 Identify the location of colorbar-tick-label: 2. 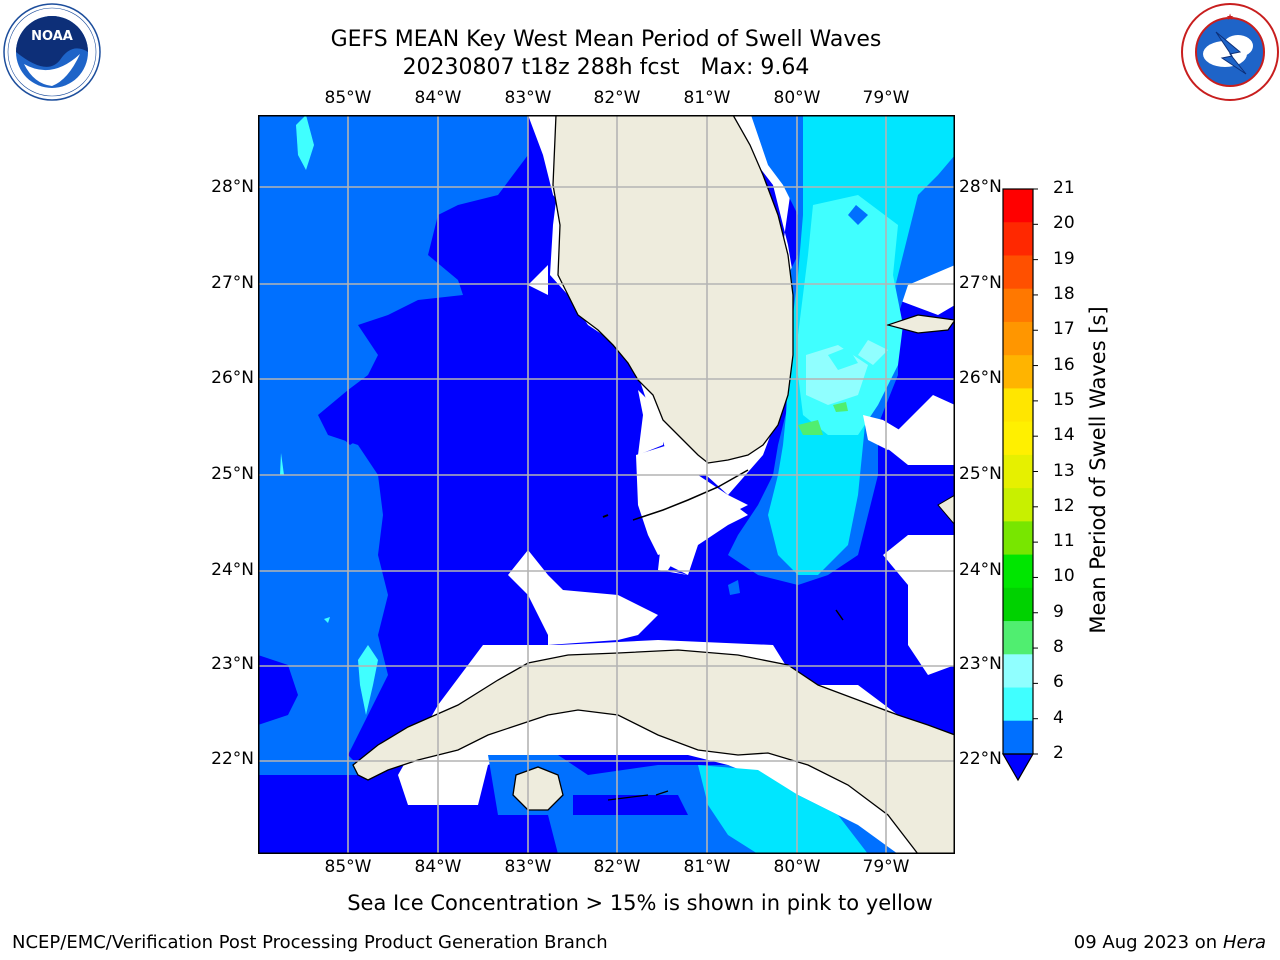
(1058, 753).